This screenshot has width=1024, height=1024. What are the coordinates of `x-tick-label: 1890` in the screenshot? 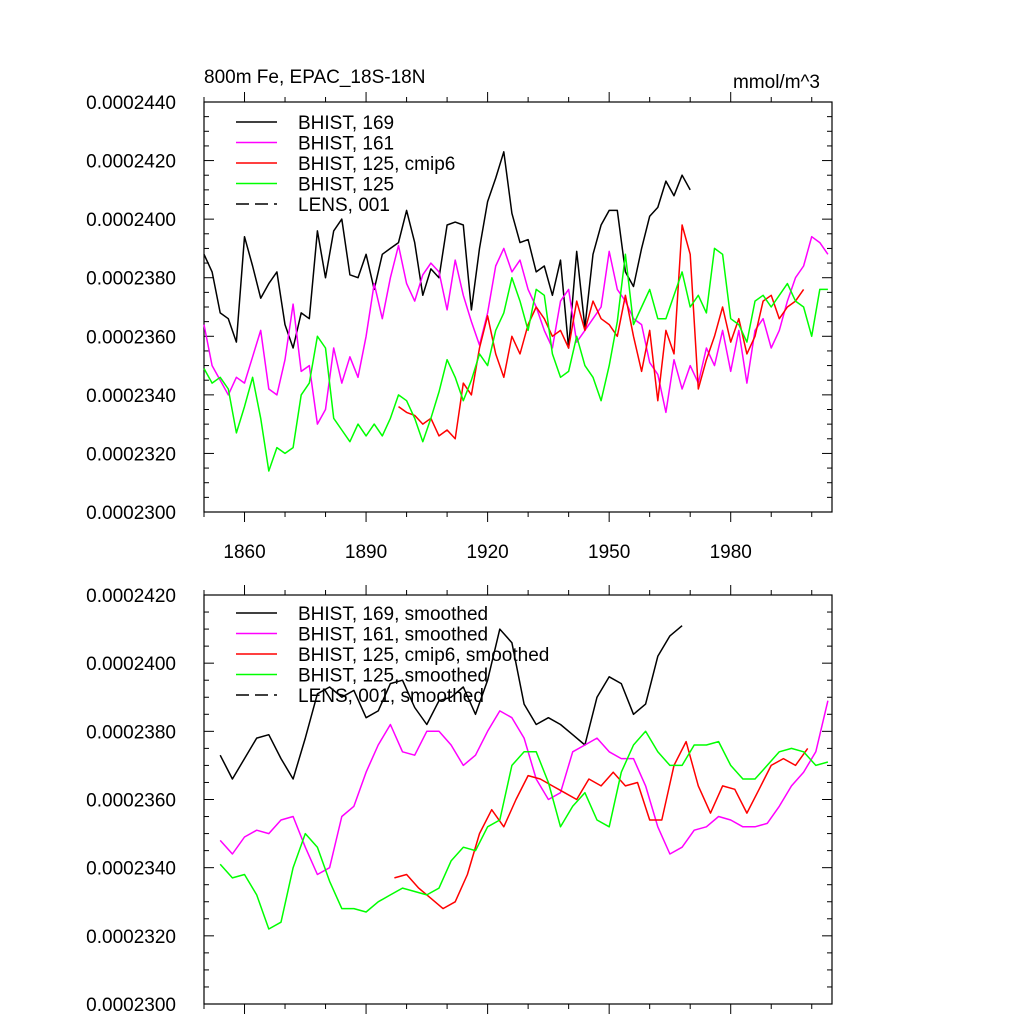 It's located at (366, 552).